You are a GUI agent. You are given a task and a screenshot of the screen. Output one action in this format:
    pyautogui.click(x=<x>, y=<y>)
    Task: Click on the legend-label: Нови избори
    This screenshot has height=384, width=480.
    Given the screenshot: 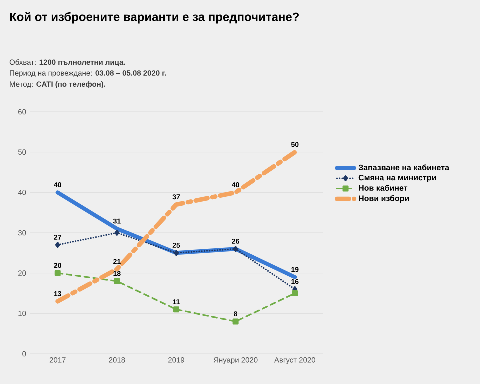 What is the action you would take?
    pyautogui.click(x=384, y=199)
    